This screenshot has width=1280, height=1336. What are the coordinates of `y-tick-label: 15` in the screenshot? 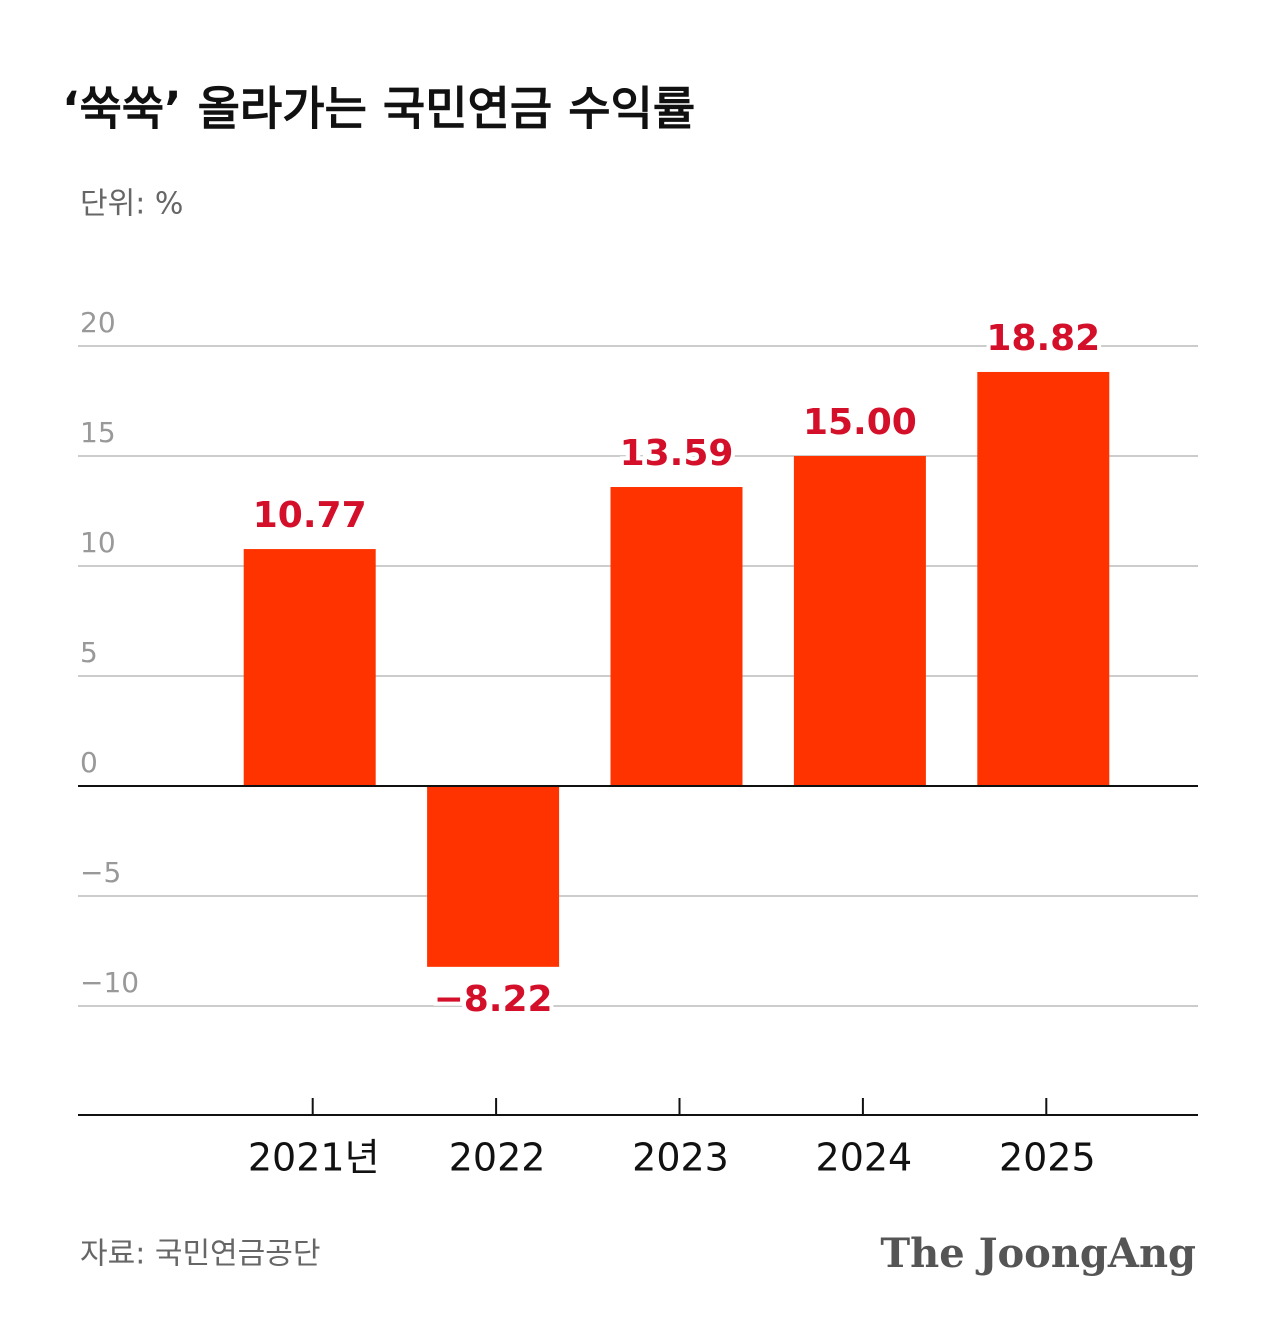 It's located at (98, 432).